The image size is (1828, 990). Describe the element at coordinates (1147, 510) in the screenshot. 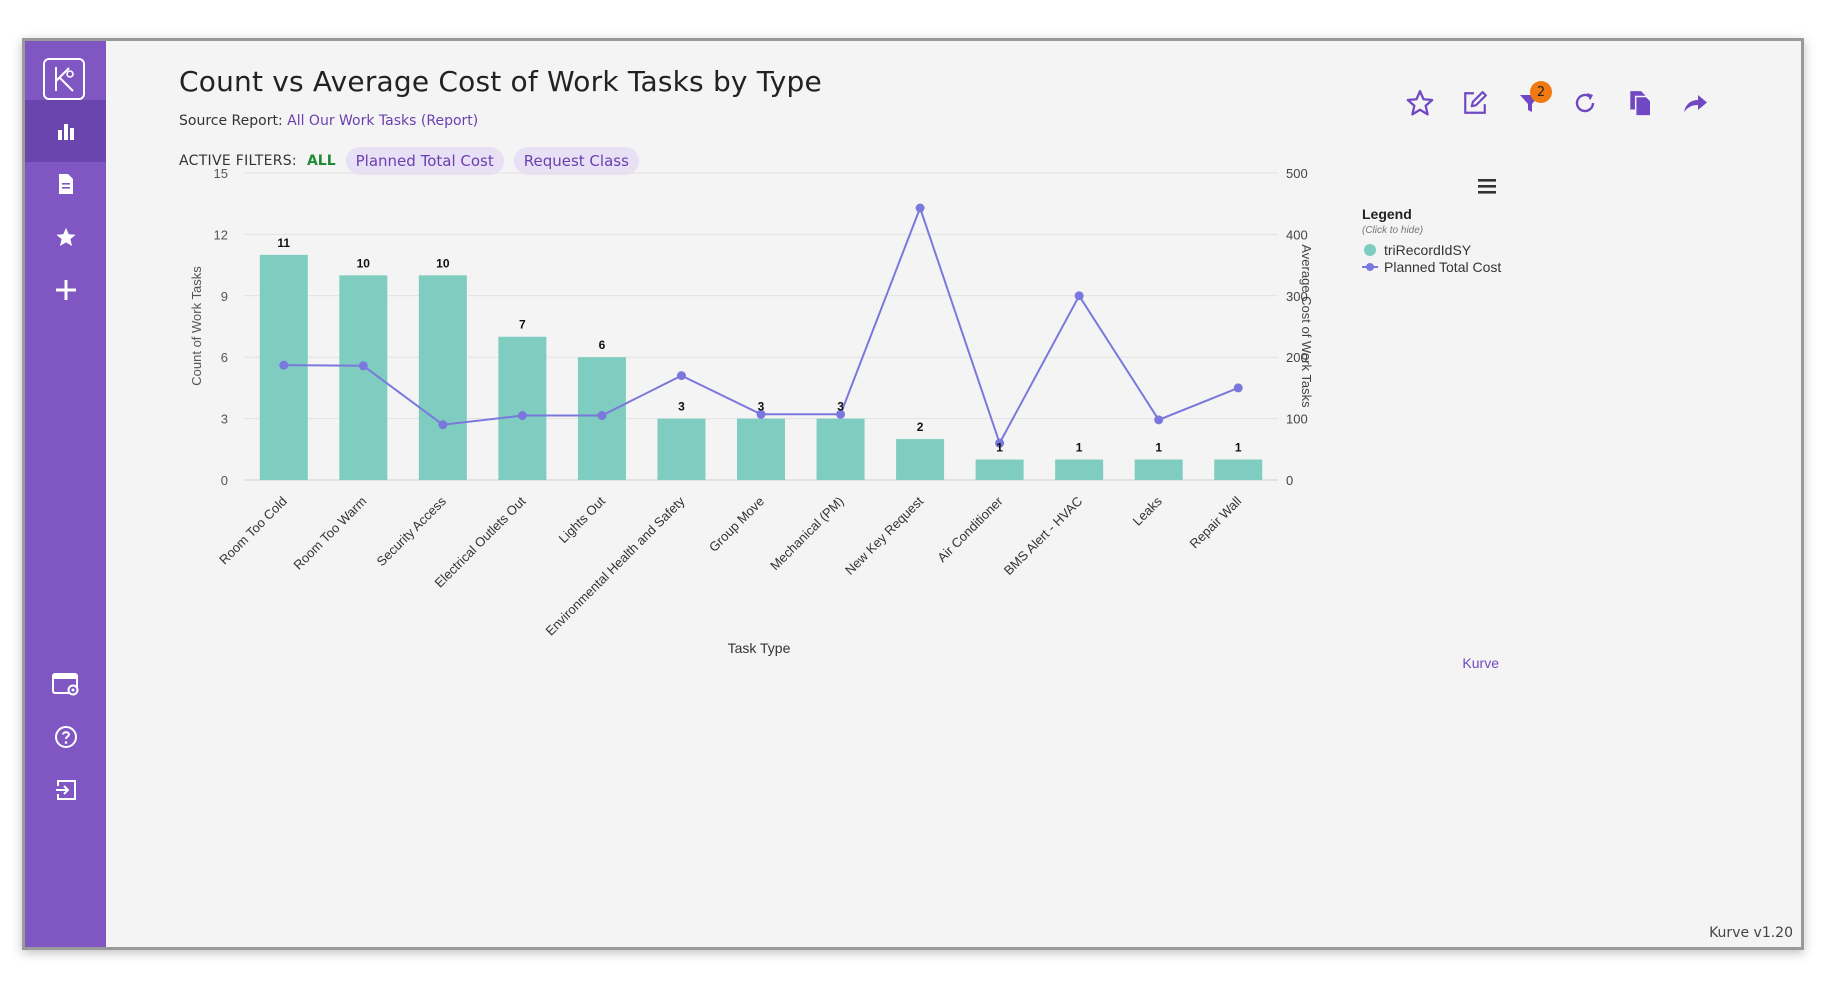

I see `x-tick-label: Leaks` at that location.